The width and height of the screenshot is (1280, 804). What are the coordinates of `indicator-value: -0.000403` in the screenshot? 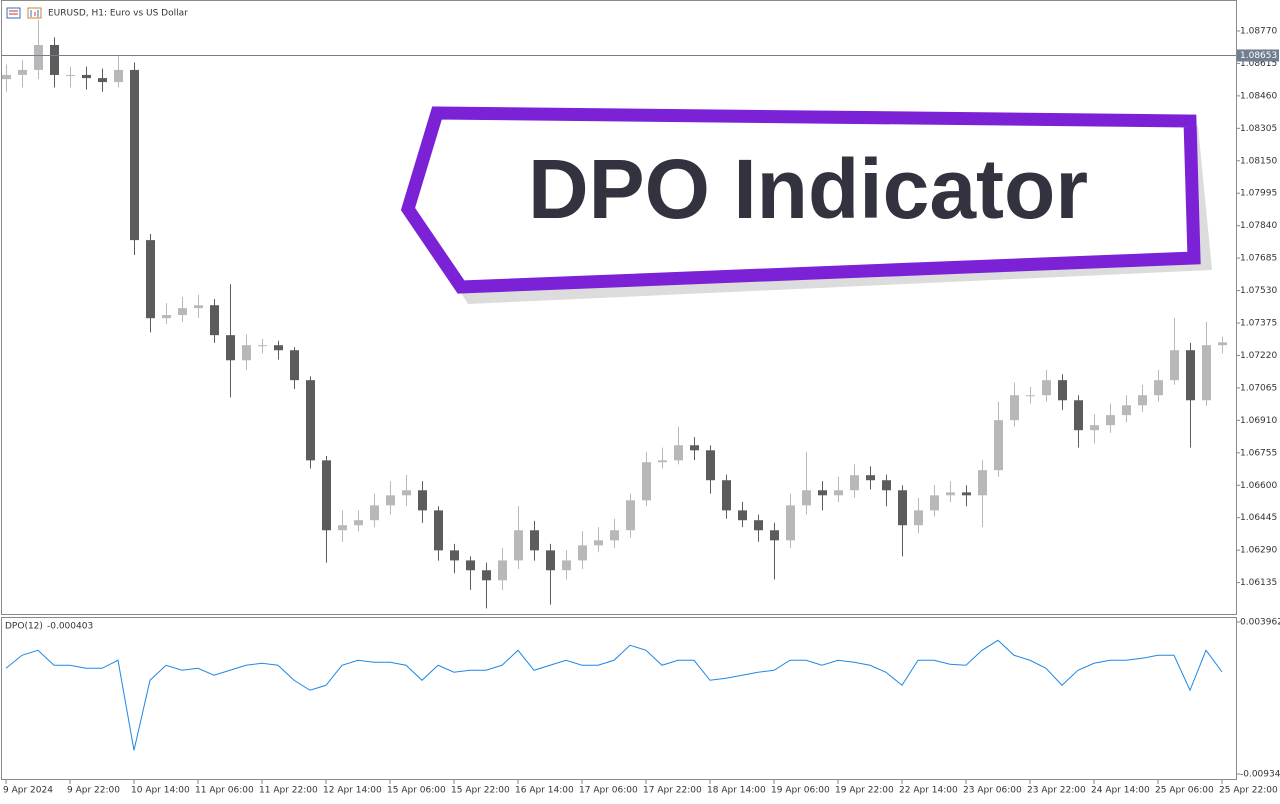 It's located at (70, 627).